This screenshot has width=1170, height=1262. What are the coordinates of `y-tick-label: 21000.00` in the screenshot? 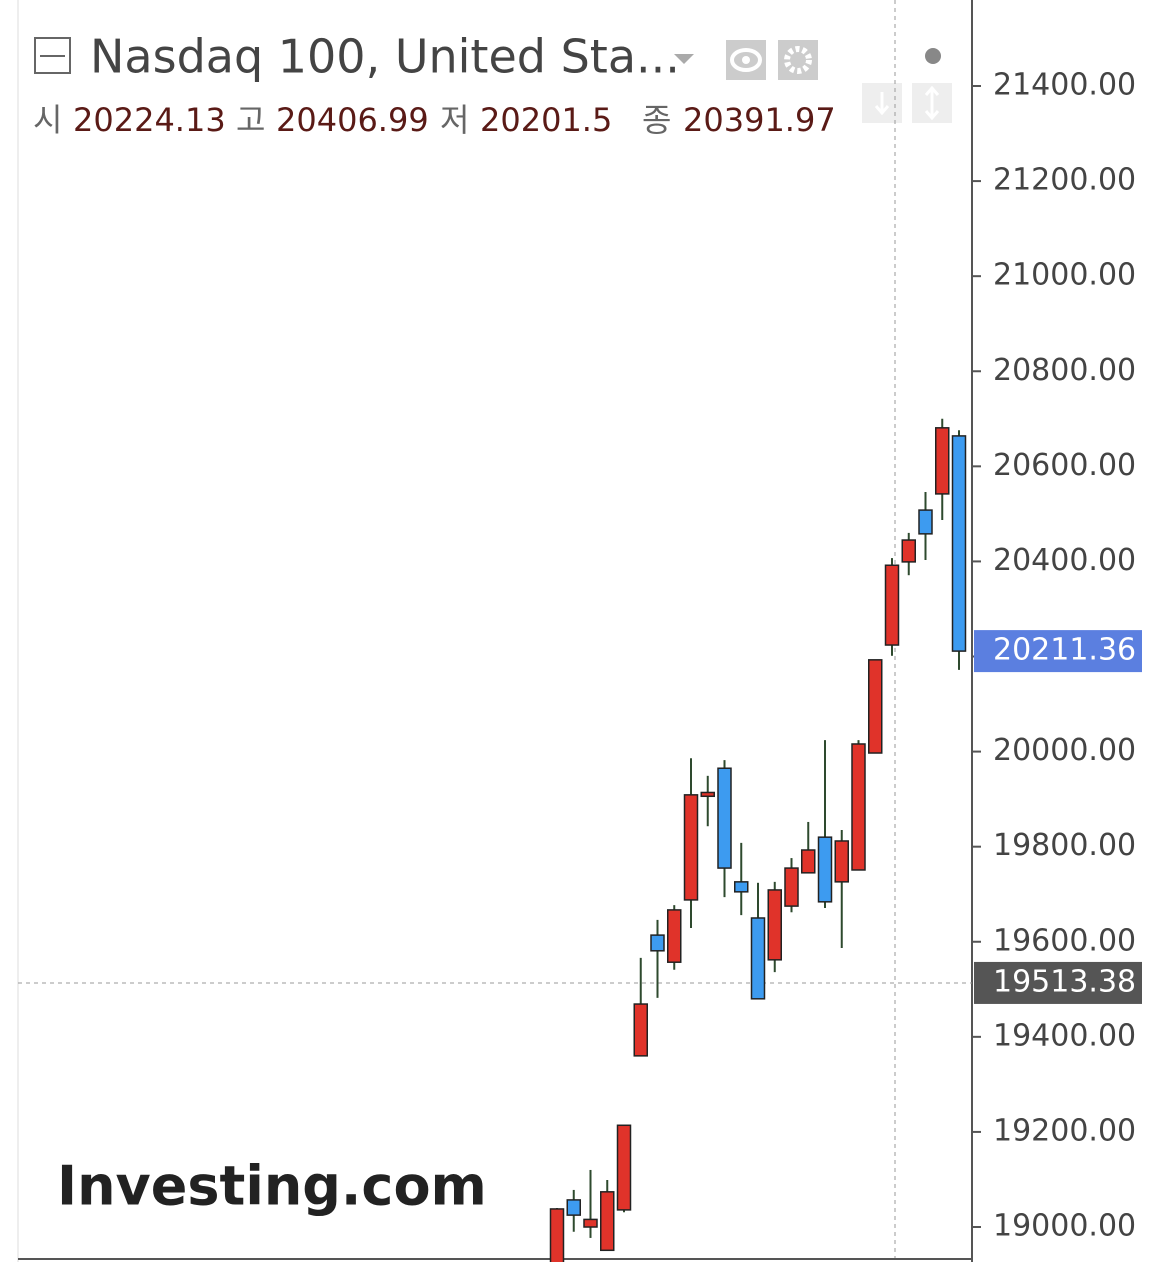 It's located at (1064, 275).